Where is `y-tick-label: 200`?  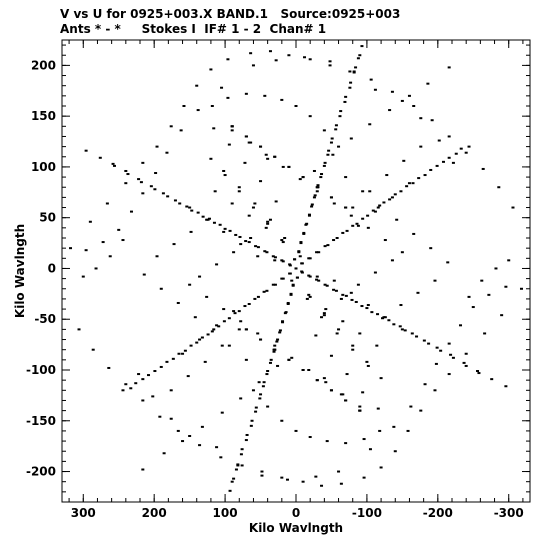
y-tick-label: 200 is located at coordinates (43, 65).